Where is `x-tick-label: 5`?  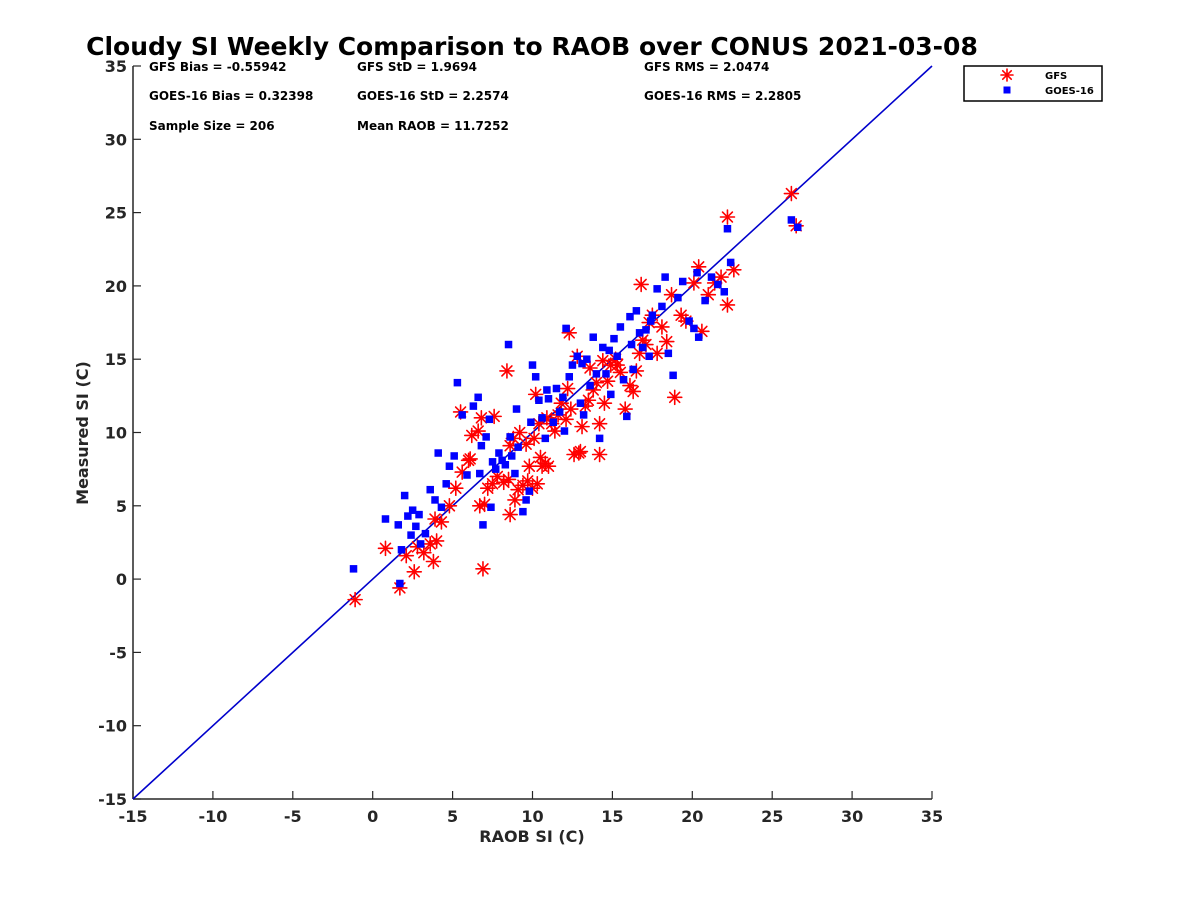 x-tick-label: 5 is located at coordinates (452, 816).